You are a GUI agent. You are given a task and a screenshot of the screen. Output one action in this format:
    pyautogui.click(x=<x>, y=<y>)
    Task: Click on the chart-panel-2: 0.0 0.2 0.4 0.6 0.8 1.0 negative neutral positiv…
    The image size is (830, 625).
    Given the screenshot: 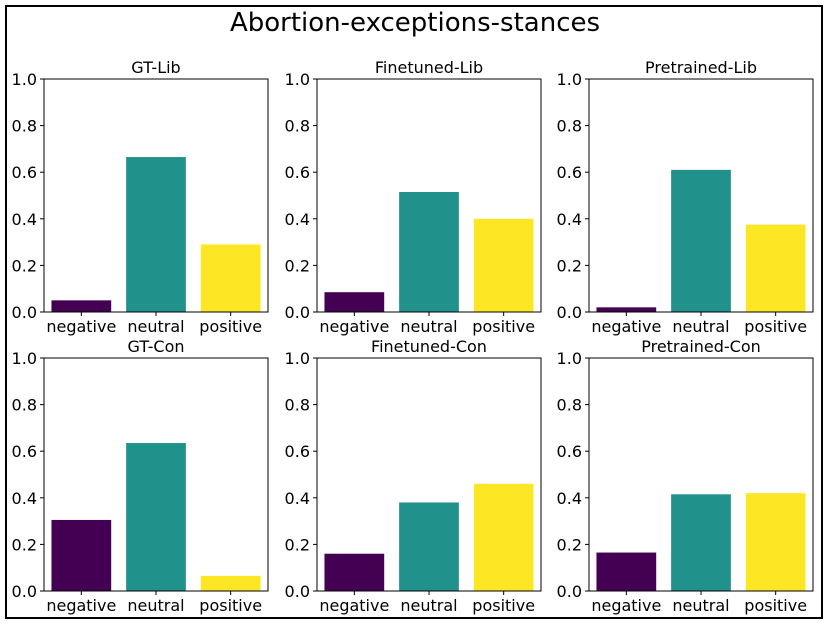 What is the action you would take?
    pyautogui.click(x=413, y=197)
    